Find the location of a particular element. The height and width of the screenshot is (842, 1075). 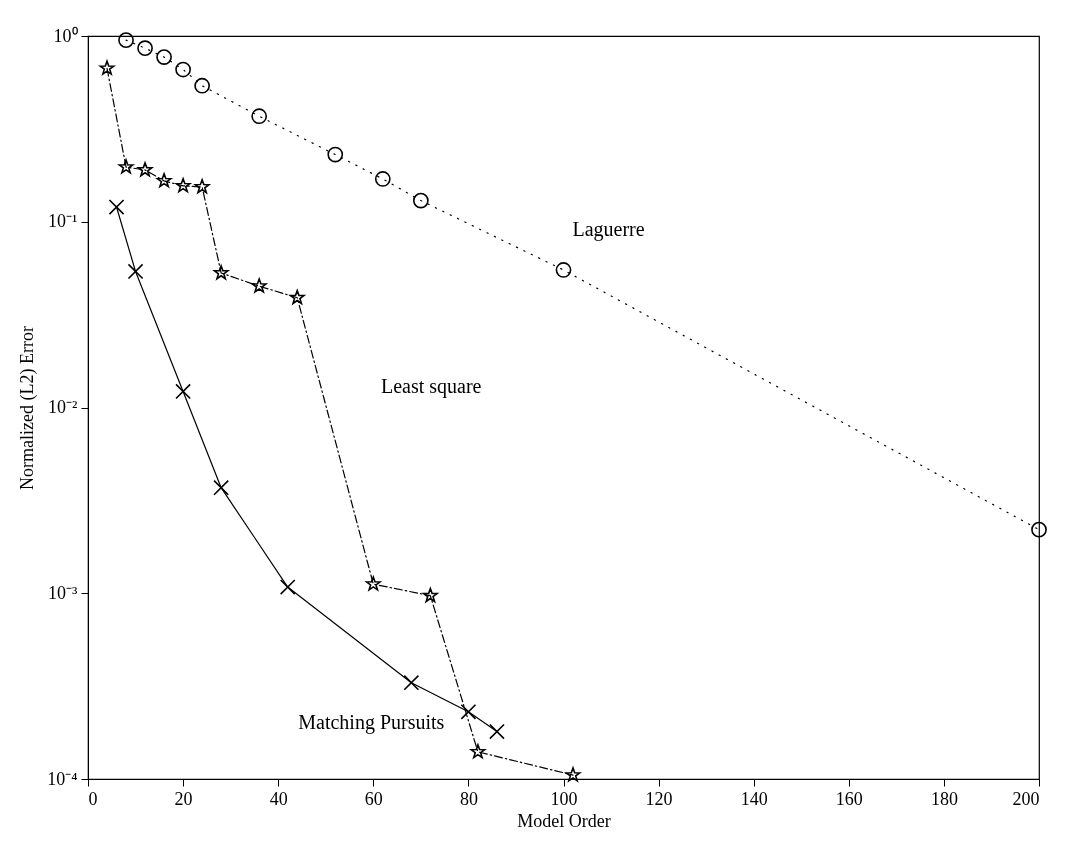

x-tick-label: 60 is located at coordinates (373, 798).